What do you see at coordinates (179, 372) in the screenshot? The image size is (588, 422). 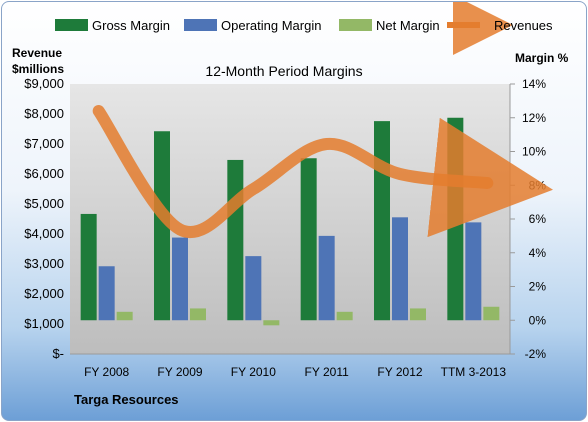 I see `category-label: FY 2009` at bounding box center [179, 372].